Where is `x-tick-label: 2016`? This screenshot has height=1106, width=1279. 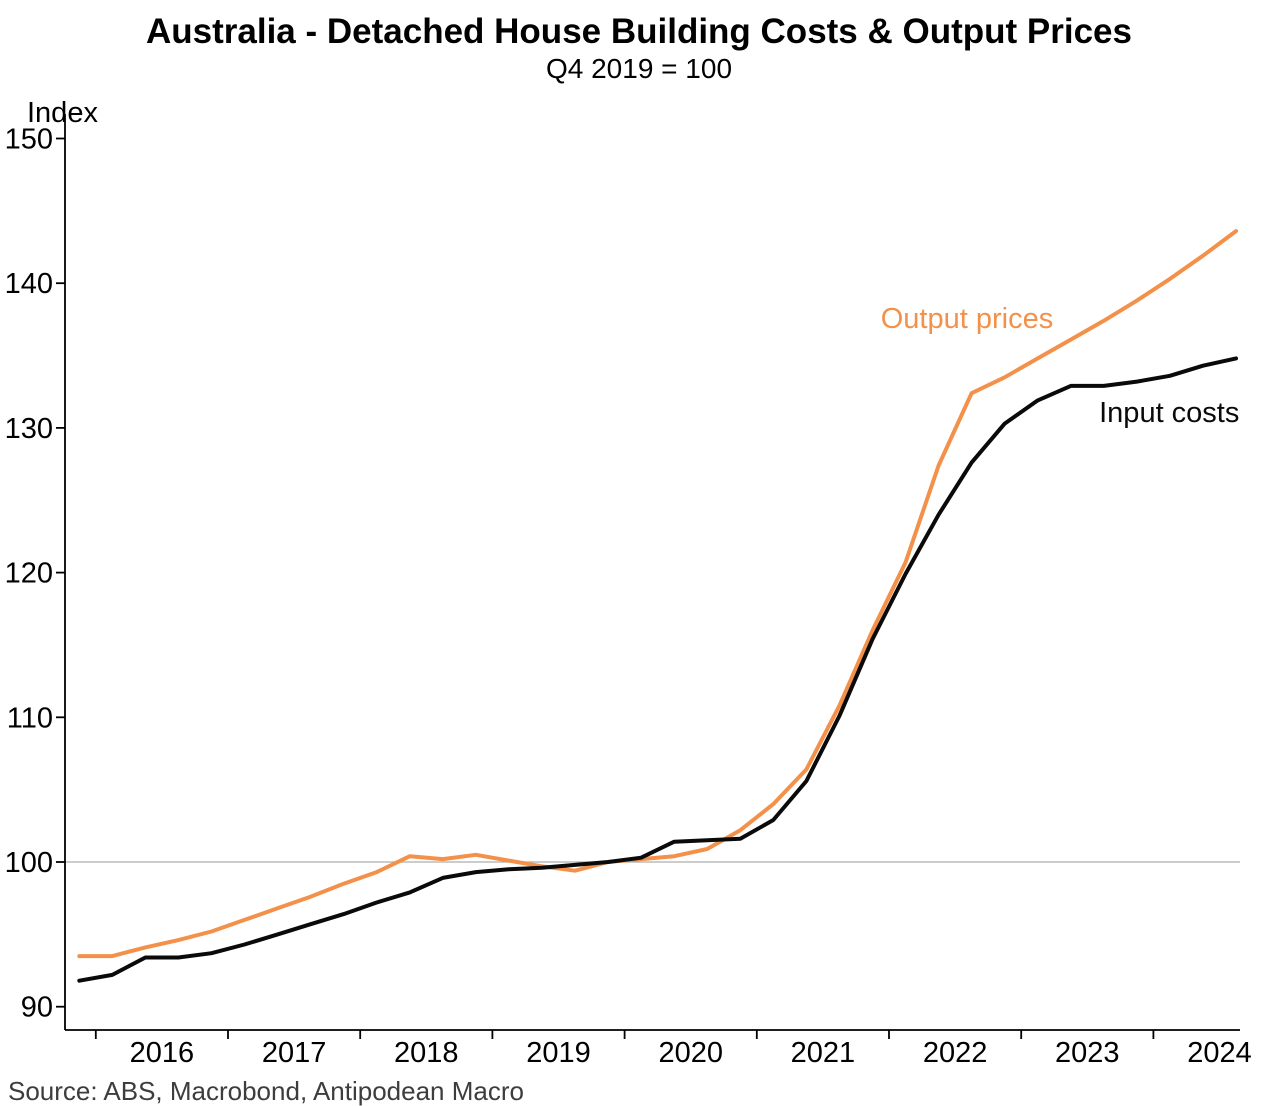 x-tick-label: 2016 is located at coordinates (162, 1053).